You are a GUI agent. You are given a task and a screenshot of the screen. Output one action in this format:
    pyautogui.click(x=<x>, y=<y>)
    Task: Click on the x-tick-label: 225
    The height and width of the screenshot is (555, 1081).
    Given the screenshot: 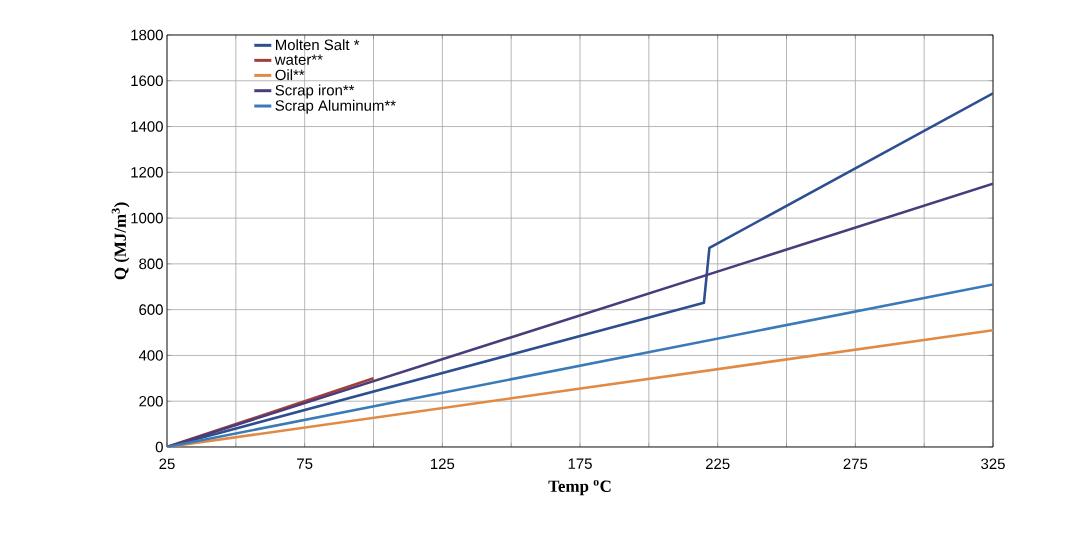 What is the action you would take?
    pyautogui.click(x=717, y=464)
    